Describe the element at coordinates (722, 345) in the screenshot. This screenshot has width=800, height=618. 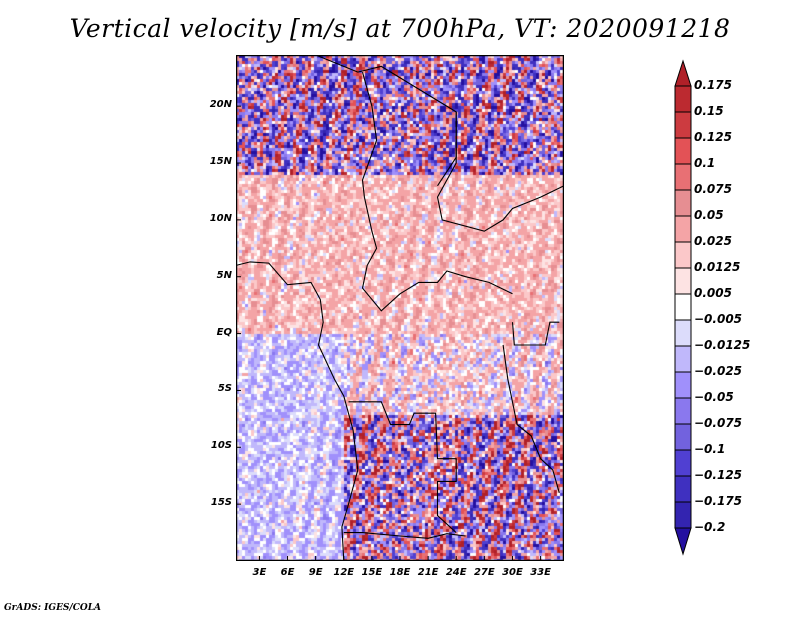
I see `colorbar-tick-label: −0.0125` at that location.